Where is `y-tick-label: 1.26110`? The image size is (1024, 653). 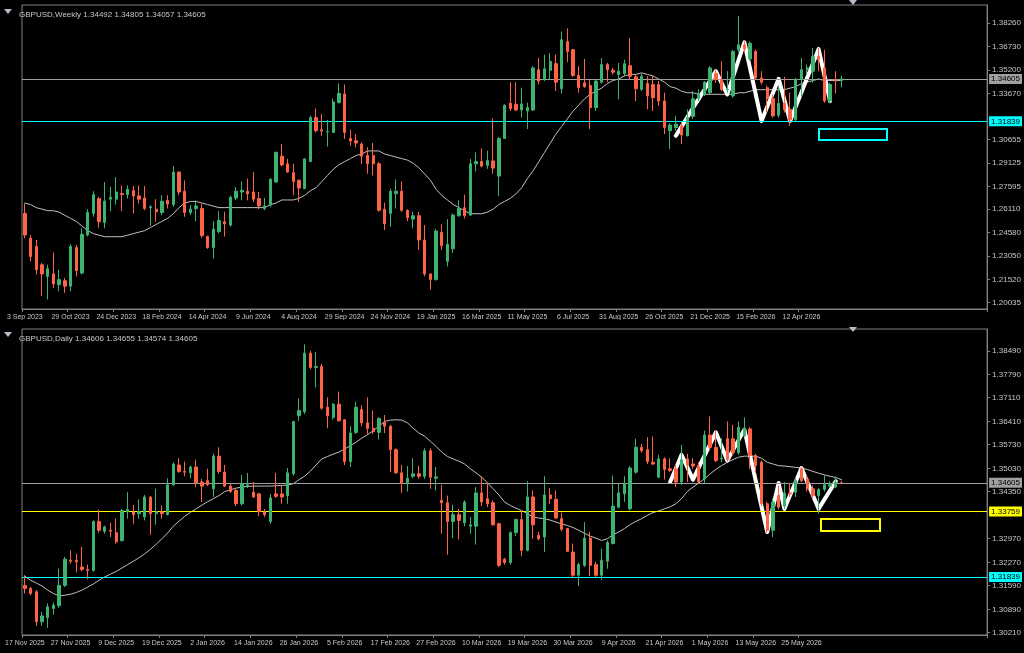 y-tick-label: 1.26110 is located at coordinates (1006, 209).